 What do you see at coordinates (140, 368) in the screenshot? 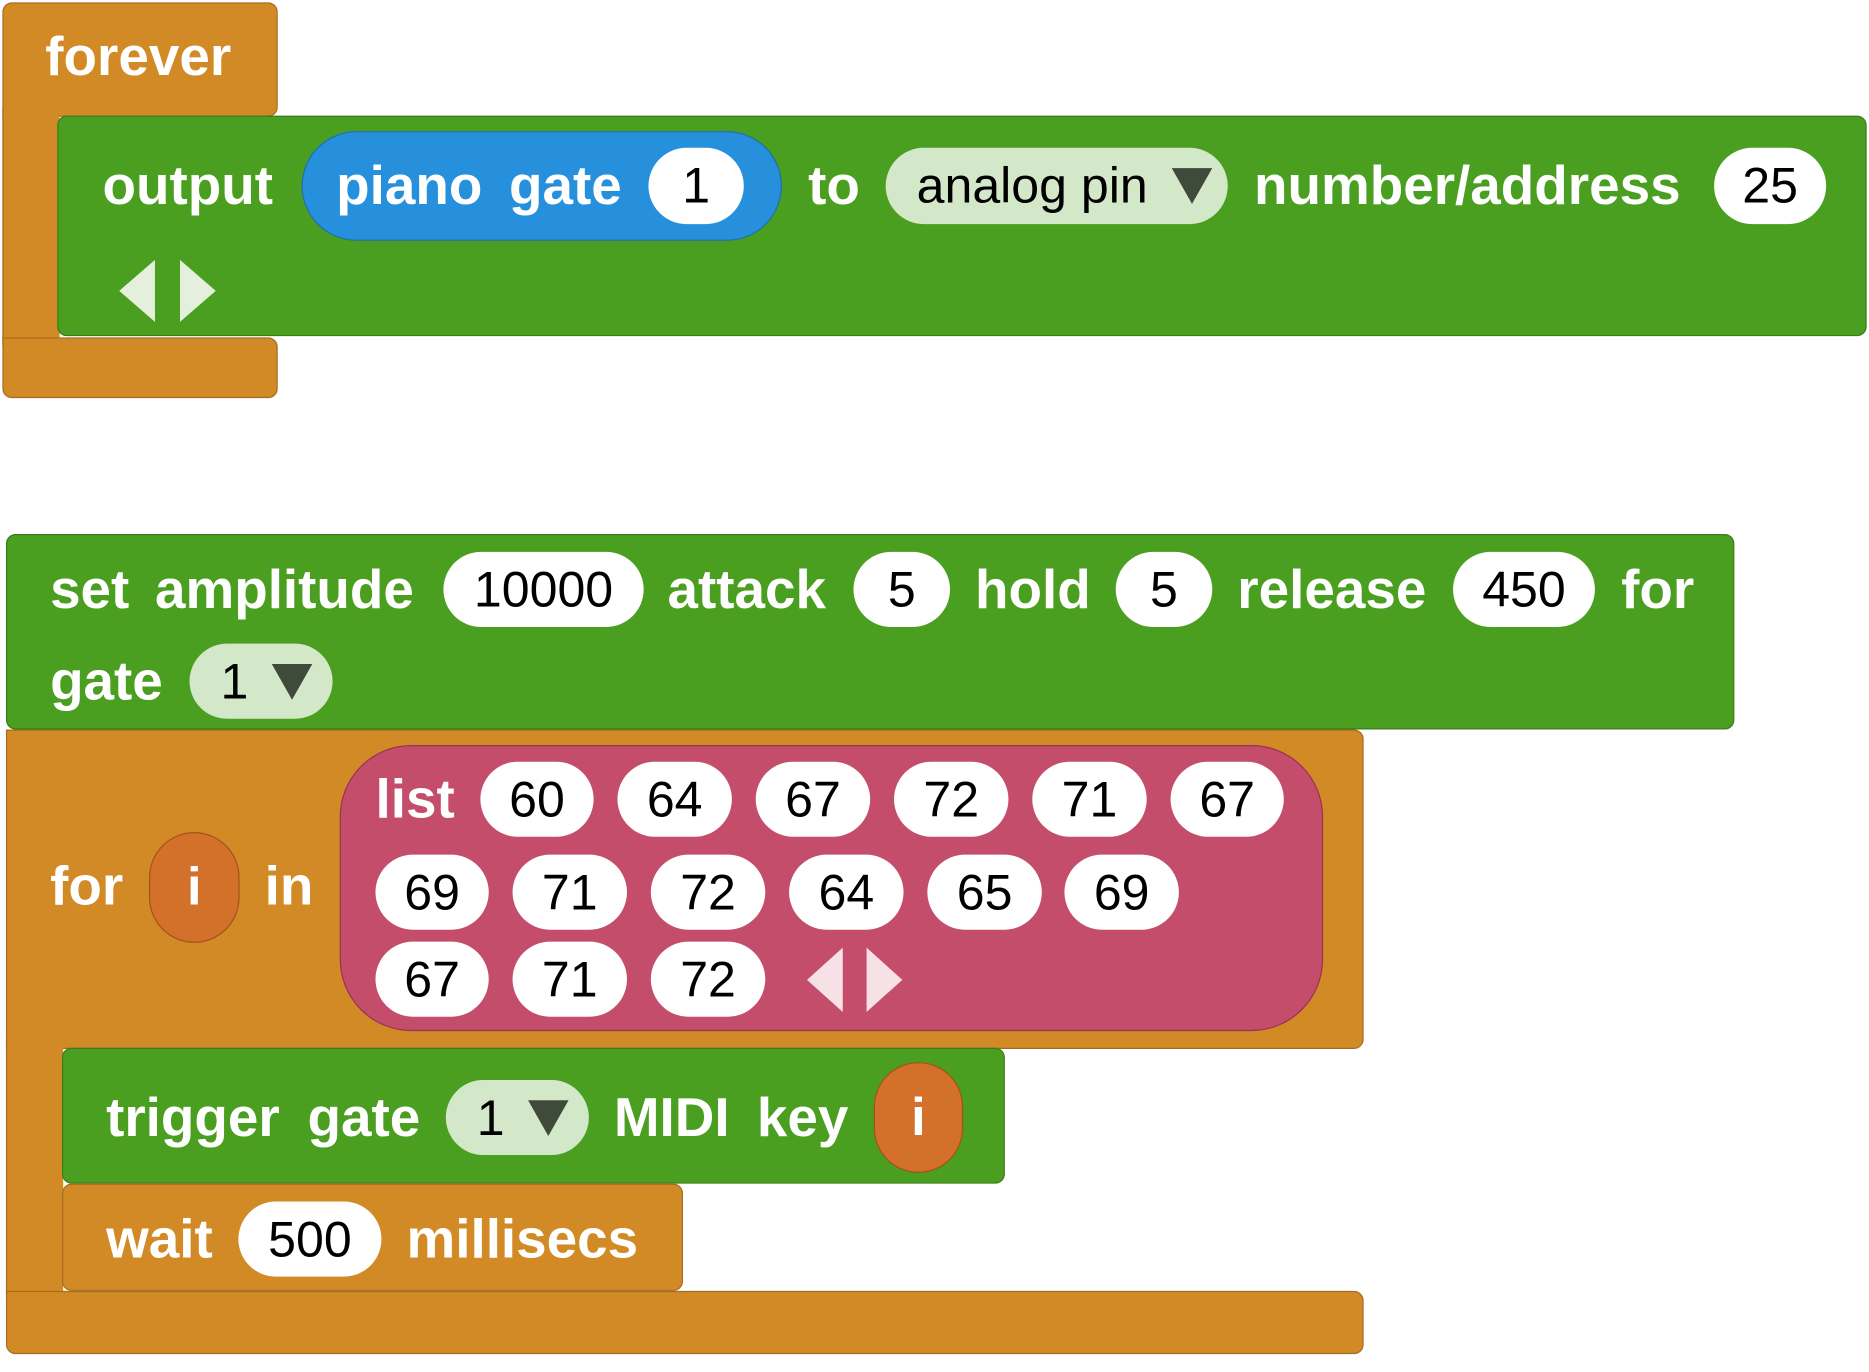
I see `forever-bottom` at bounding box center [140, 368].